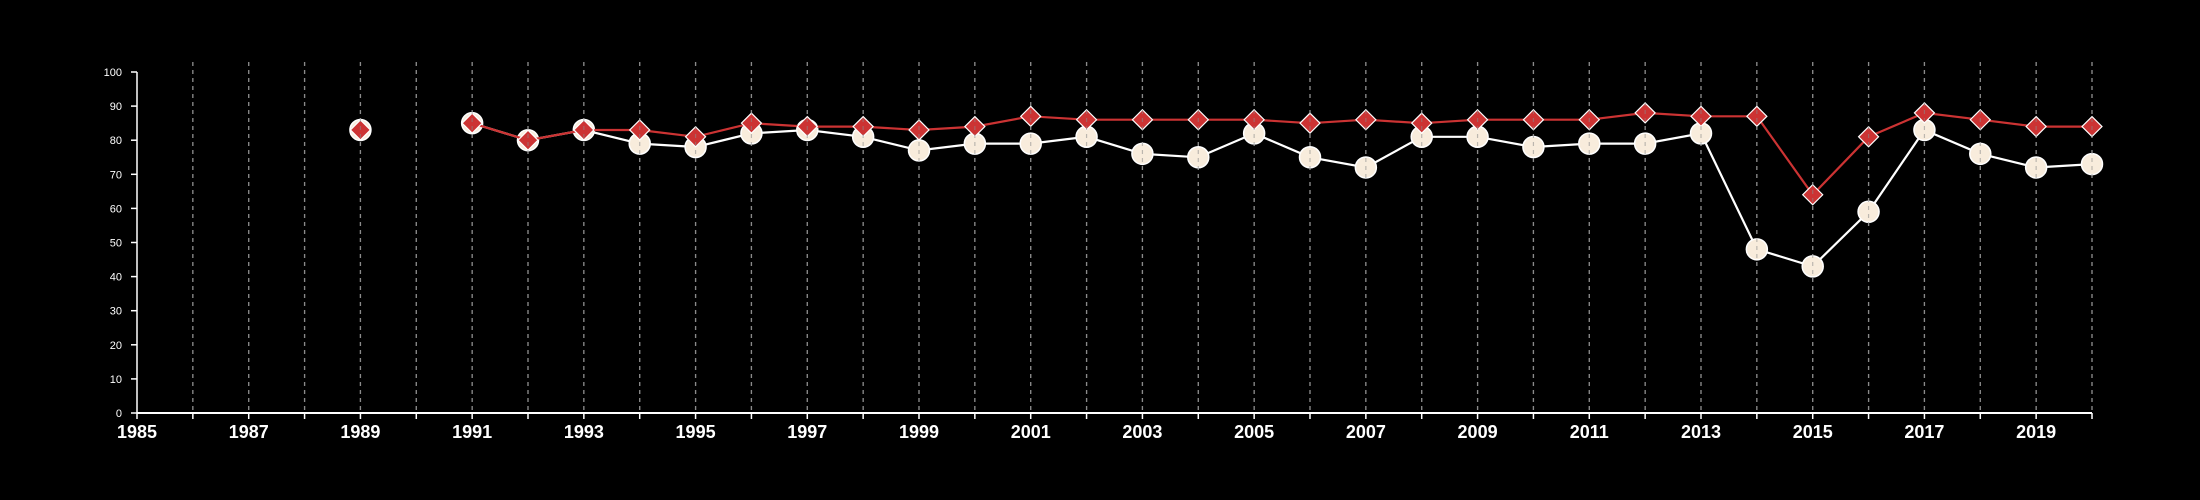  What do you see at coordinates (1589, 432) in the screenshot?
I see `x-tick-label-2011: 2011` at bounding box center [1589, 432].